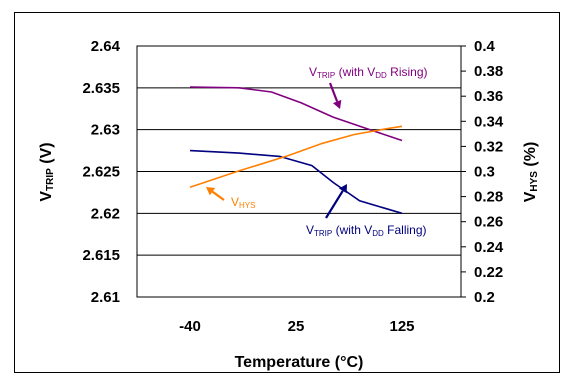 The height and width of the screenshot is (387, 576). I want to click on y-right-tick-label: 0.2, so click(484, 297).